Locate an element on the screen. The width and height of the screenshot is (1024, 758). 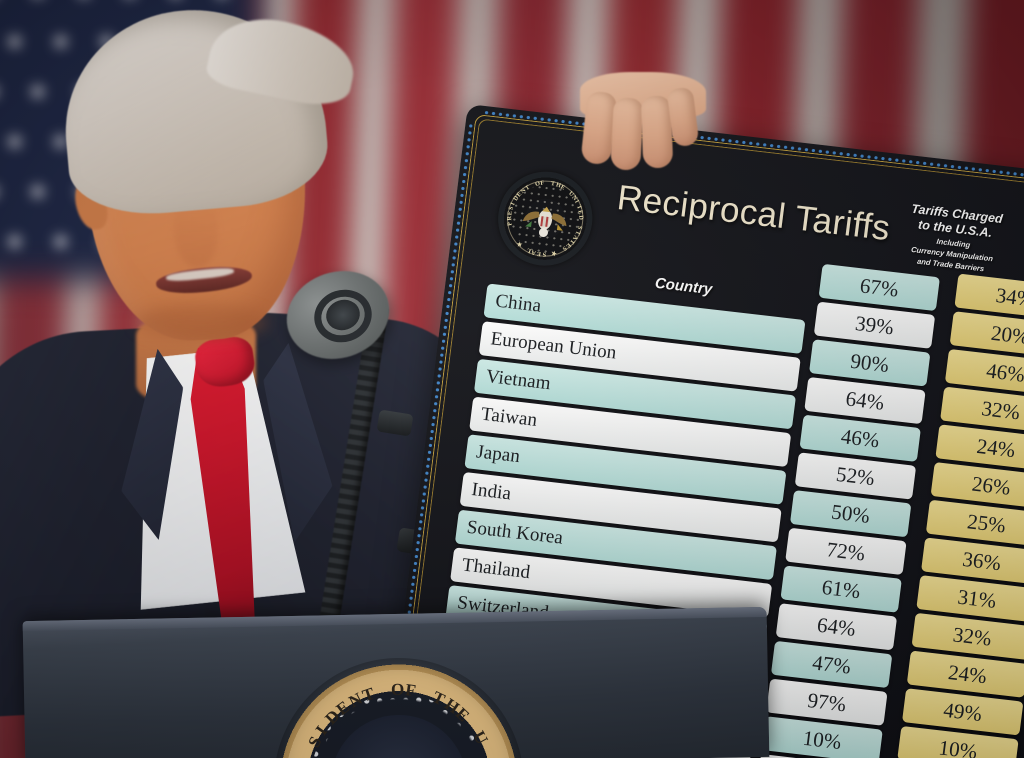
tariff-charged-value: 47% is located at coordinates (832, 664).